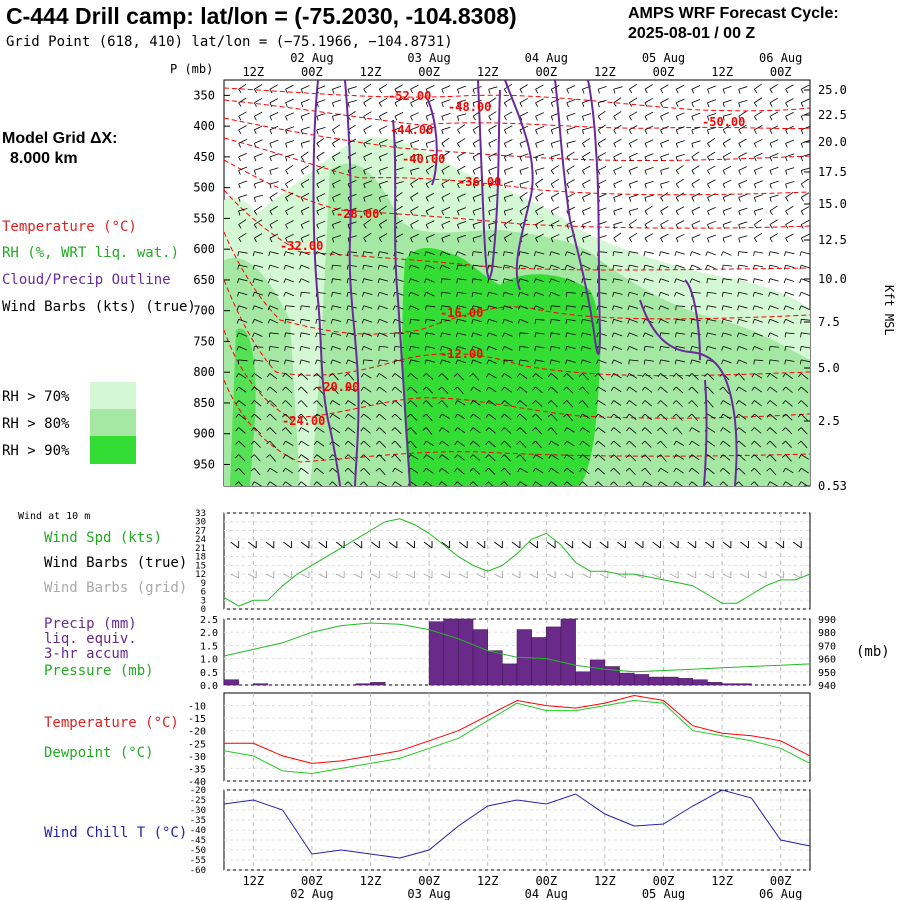 The width and height of the screenshot is (900, 900). I want to click on model-grid-label: Model Grid ΔX:, so click(60, 138).